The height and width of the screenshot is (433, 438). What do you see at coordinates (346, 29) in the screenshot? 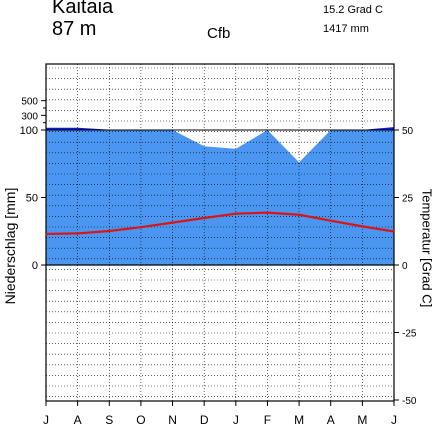
I see `annual-precipitation: 1417 mm` at bounding box center [346, 29].